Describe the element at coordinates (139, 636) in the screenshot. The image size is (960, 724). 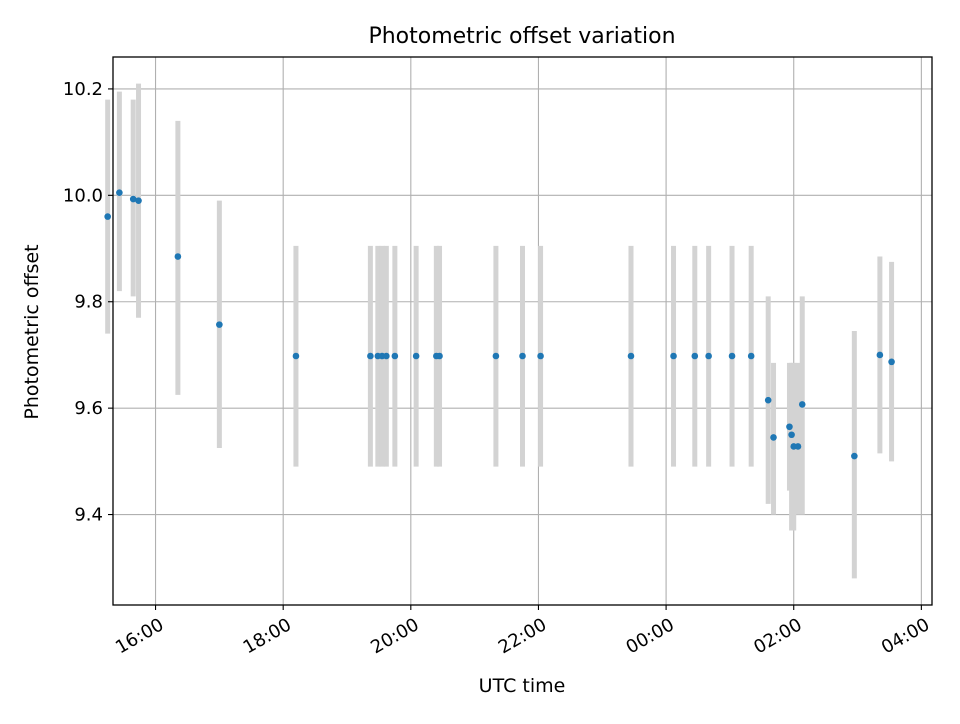
I see `x-tick-label: 16:00` at that location.